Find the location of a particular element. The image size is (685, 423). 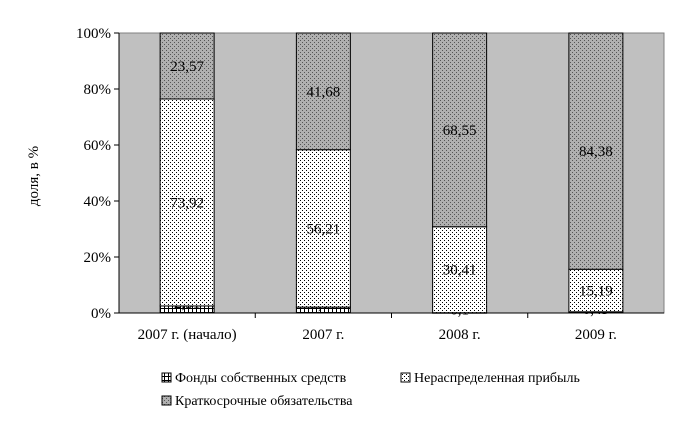

x-tick-label-3: 2008 г. is located at coordinates (460, 335).